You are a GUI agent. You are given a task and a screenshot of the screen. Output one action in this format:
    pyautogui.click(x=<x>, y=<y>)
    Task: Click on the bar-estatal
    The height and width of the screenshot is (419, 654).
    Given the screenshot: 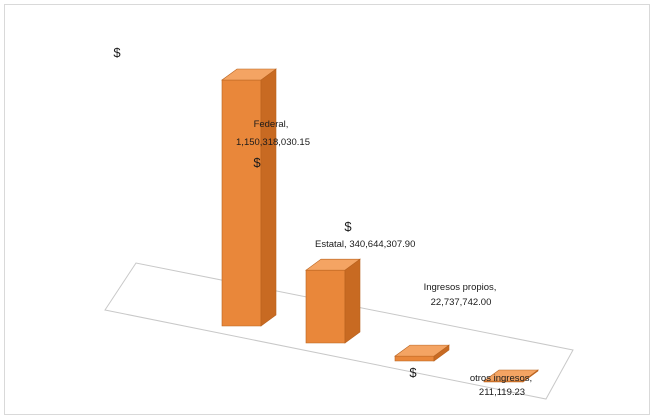 What is the action you would take?
    pyautogui.click(x=333, y=301)
    